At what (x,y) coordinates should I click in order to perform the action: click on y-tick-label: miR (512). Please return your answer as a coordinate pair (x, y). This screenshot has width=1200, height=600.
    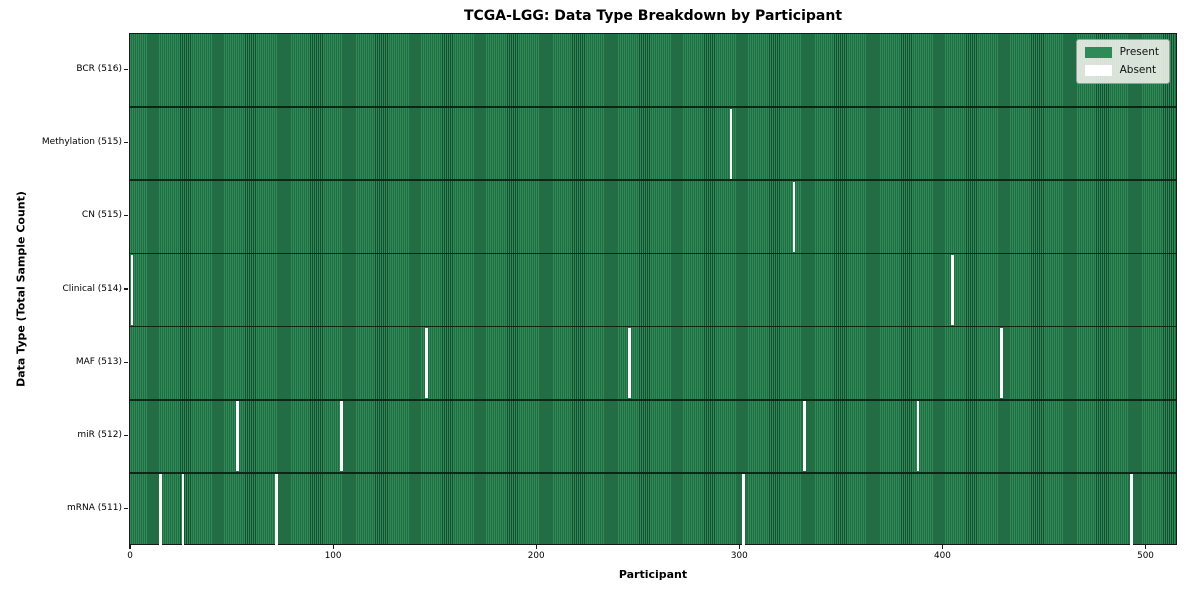
    Looking at the image, I should click on (99, 434).